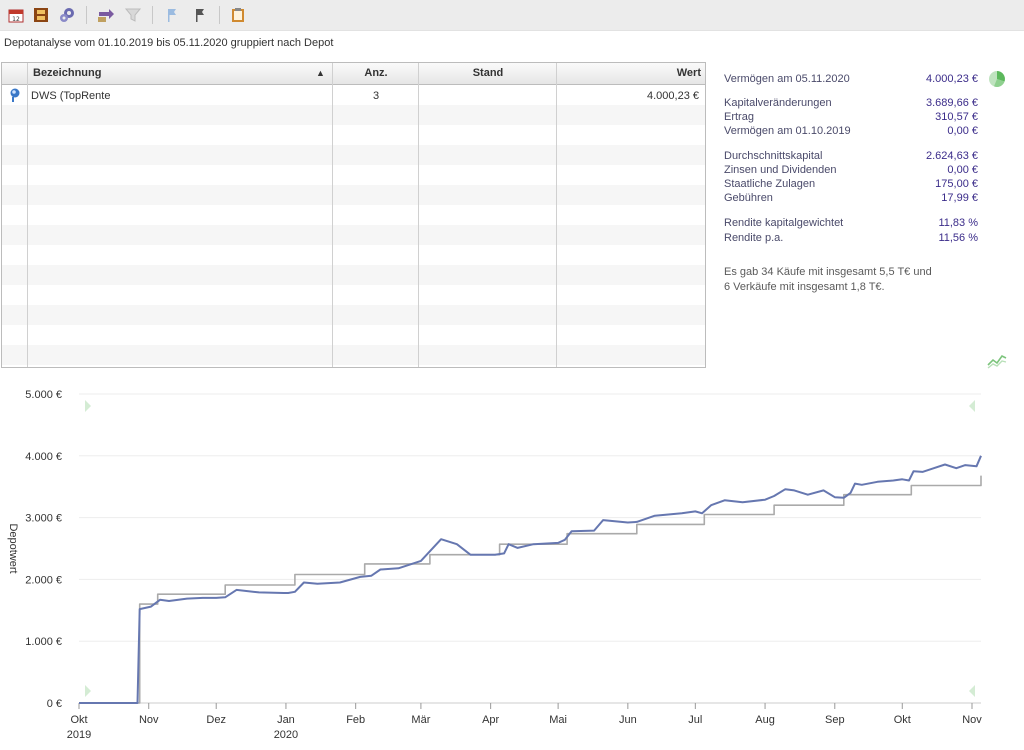 The width and height of the screenshot is (1024, 750). What do you see at coordinates (958, 238) in the screenshot?
I see `summary-value: 11,56 %` at bounding box center [958, 238].